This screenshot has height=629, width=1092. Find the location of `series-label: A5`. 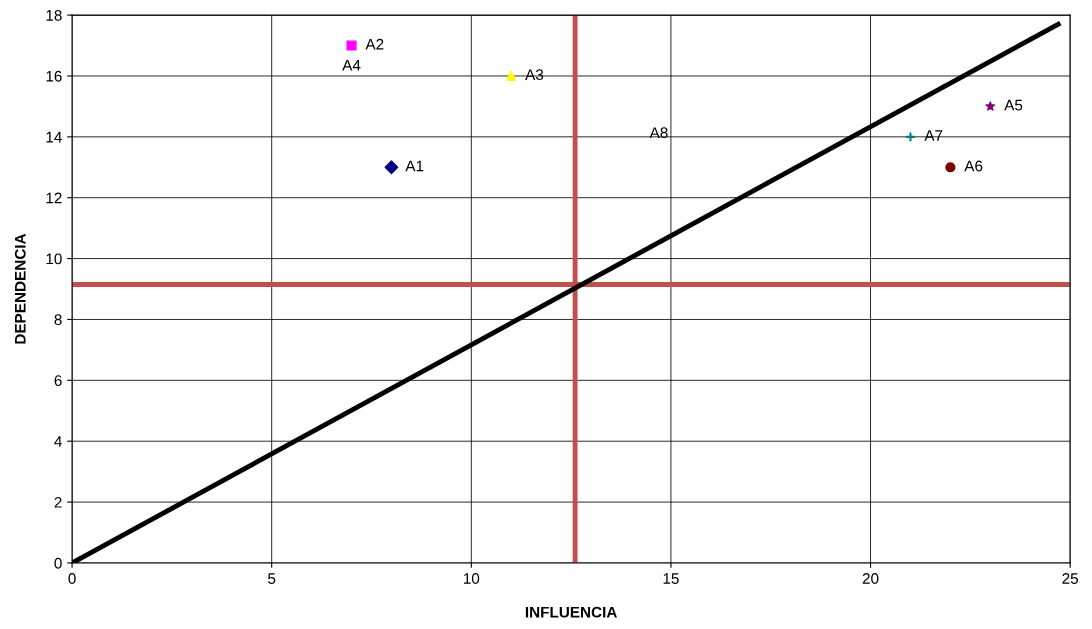

series-label: A5 is located at coordinates (1013, 105).